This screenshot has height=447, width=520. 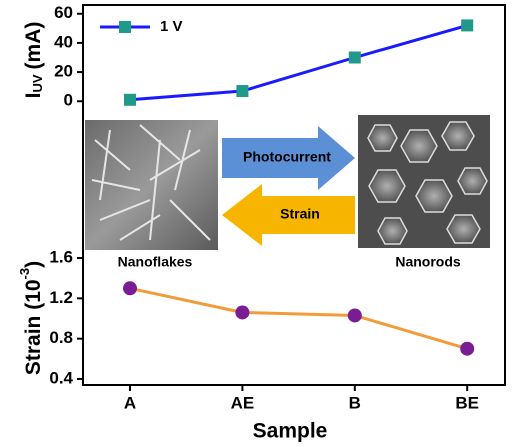 What do you see at coordinates (61, 297) in the screenshot?
I see `y-tick-label: 1.2` at bounding box center [61, 297].